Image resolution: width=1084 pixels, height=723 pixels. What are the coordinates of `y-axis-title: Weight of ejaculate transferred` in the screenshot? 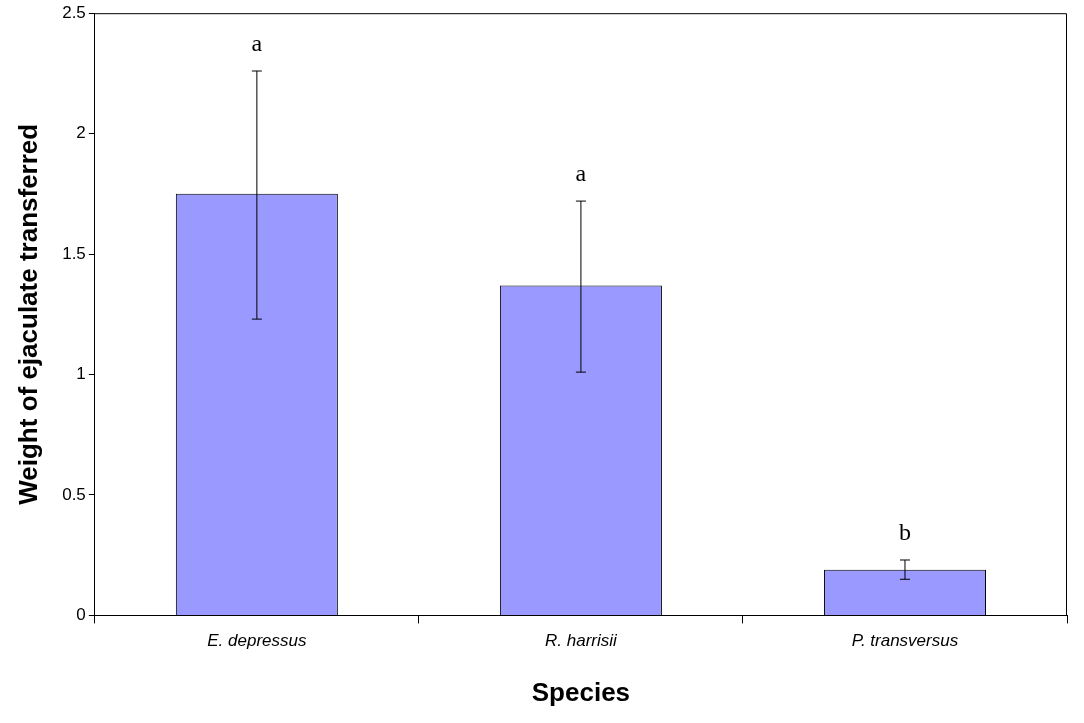 It's located at (27, 314).